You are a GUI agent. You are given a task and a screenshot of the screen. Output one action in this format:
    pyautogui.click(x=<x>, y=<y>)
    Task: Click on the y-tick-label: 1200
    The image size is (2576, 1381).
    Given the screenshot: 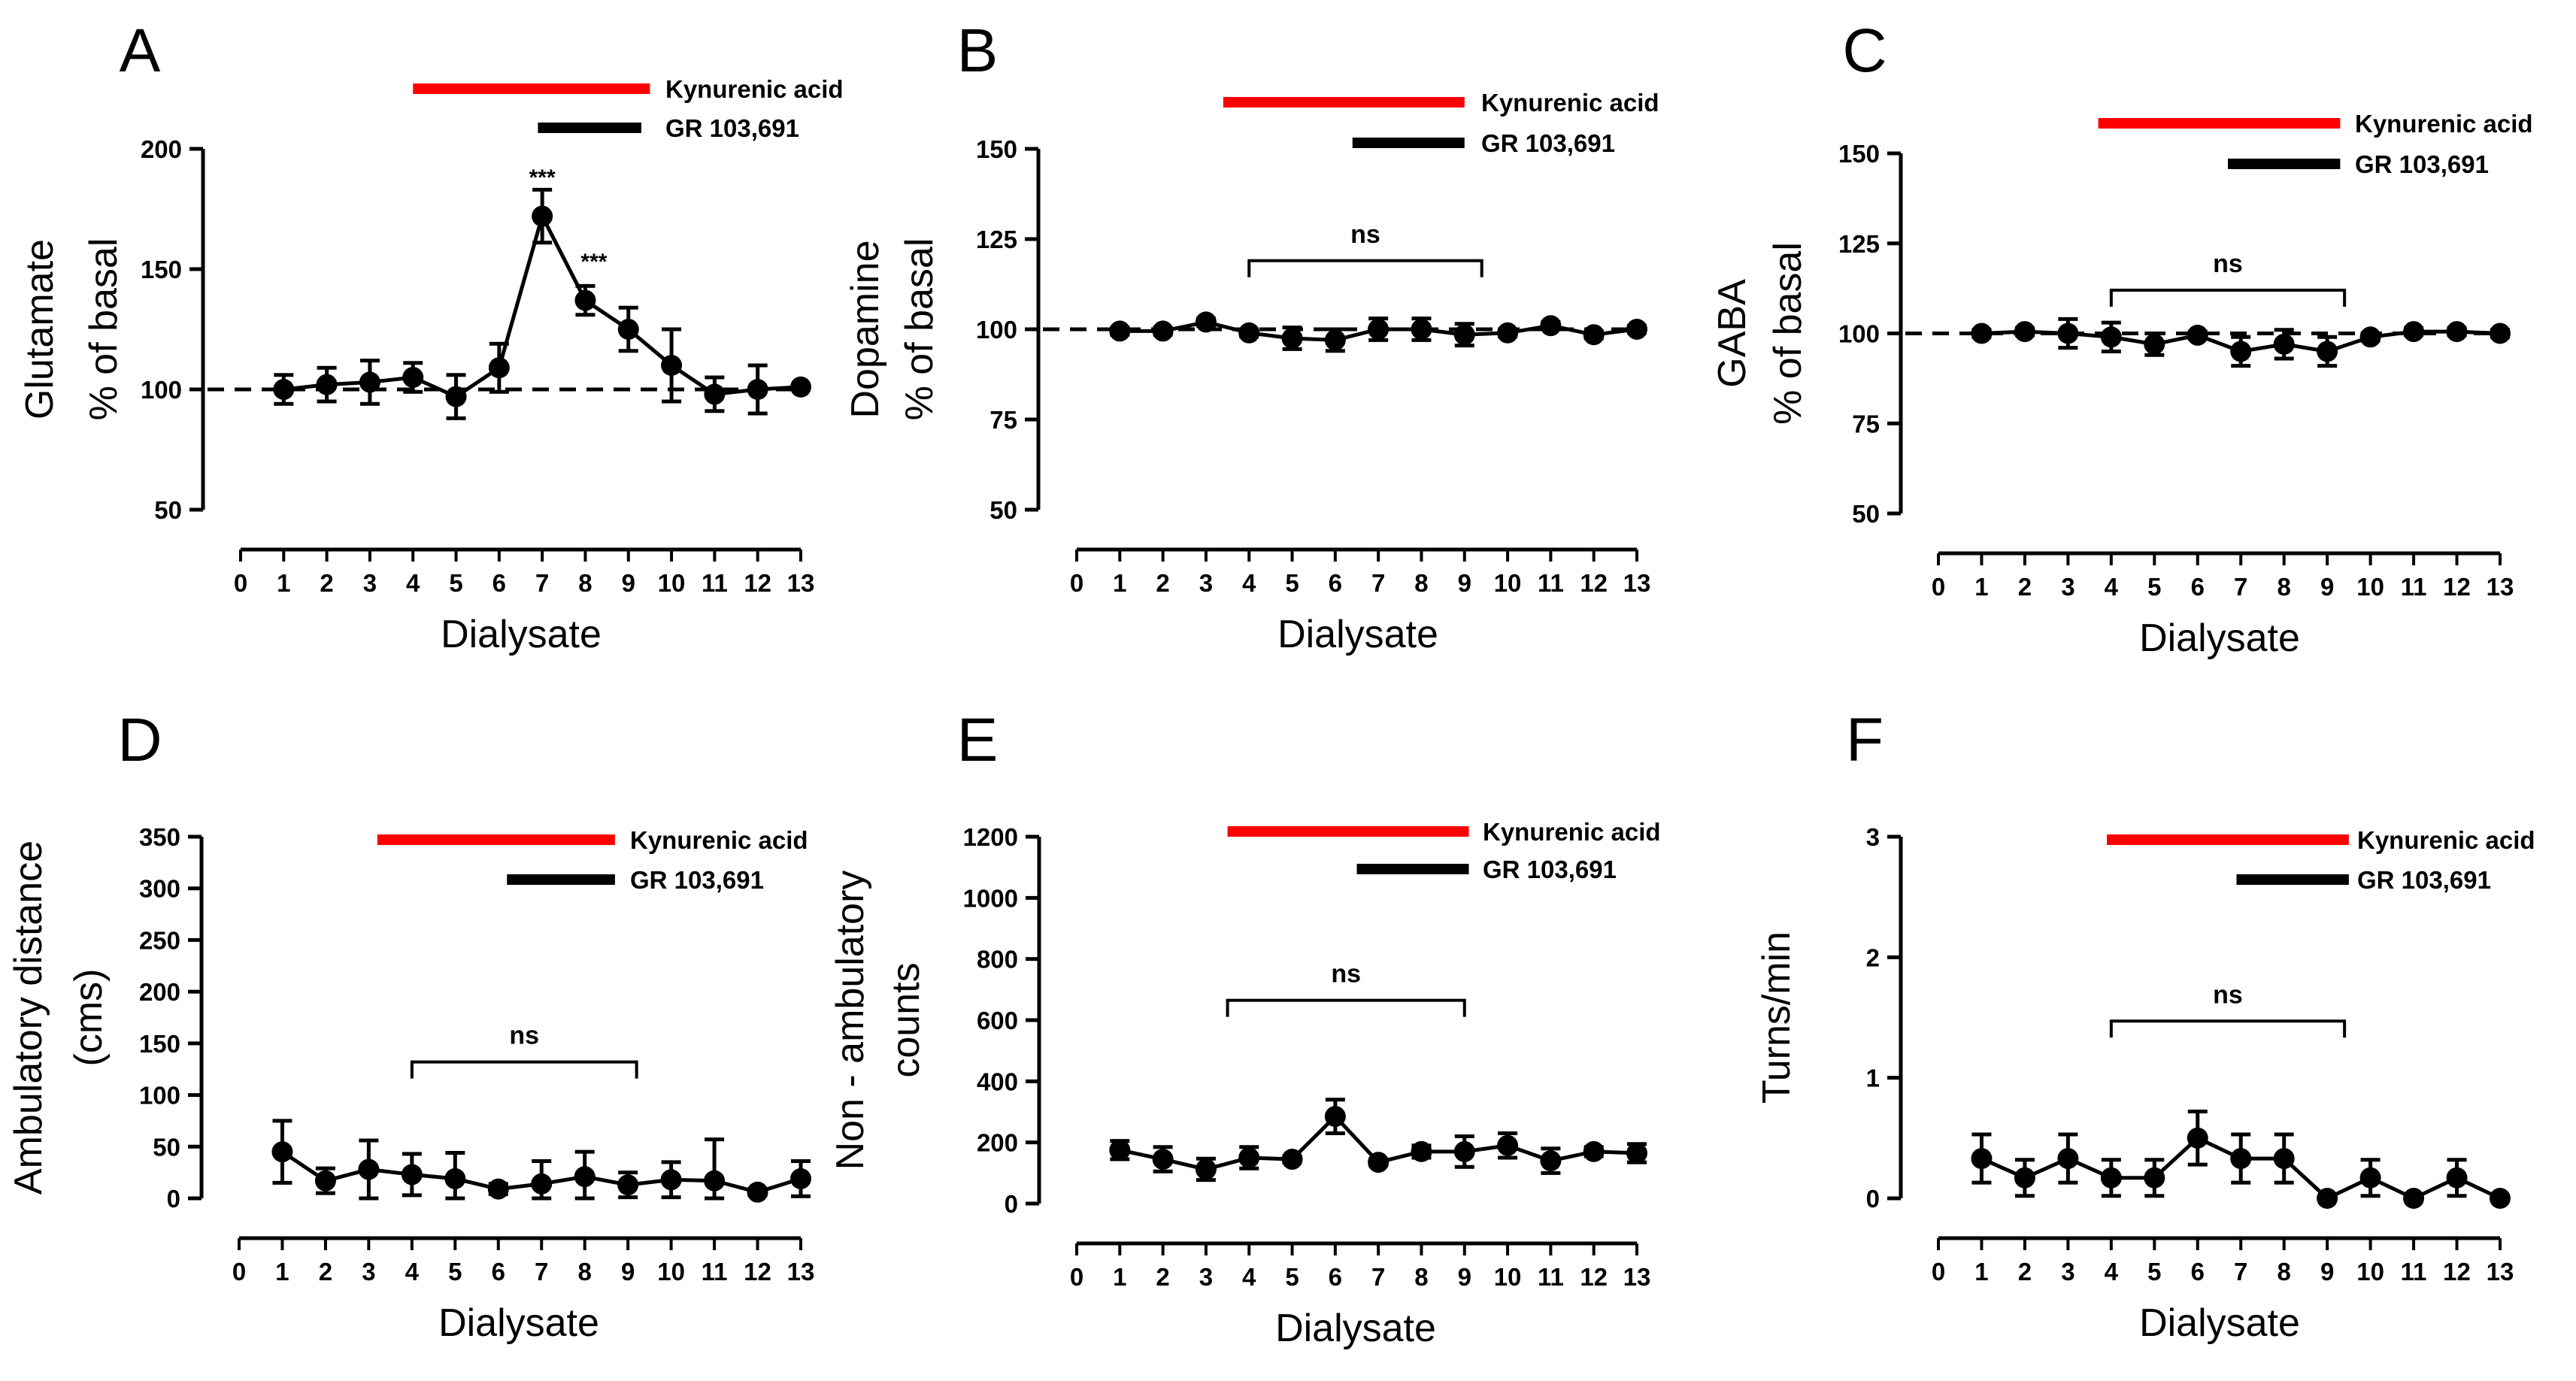 What is the action you would take?
    pyautogui.click(x=990, y=837)
    